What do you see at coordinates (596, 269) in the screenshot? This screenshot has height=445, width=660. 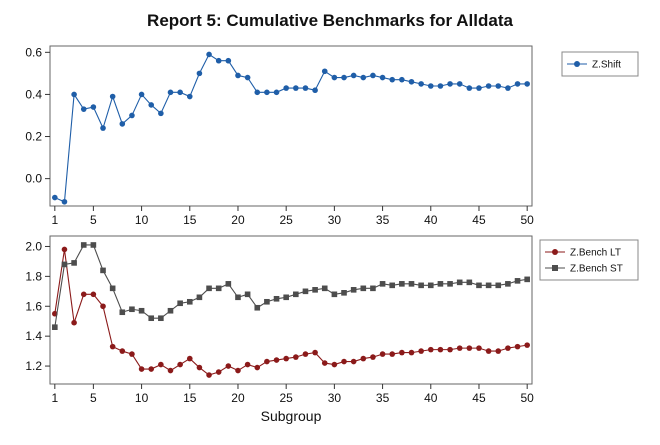 I see `legend-label: Z.Bench ST` at bounding box center [596, 269].